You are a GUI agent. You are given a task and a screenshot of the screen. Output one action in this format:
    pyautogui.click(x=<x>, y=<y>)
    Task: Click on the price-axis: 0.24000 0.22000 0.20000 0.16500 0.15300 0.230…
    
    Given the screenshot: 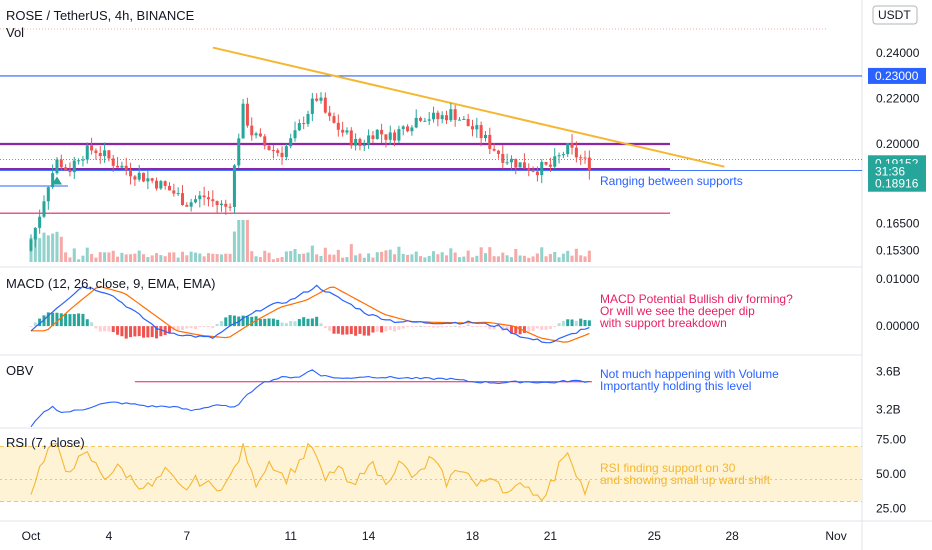 What is the action you would take?
    pyautogui.click(x=897, y=280)
    